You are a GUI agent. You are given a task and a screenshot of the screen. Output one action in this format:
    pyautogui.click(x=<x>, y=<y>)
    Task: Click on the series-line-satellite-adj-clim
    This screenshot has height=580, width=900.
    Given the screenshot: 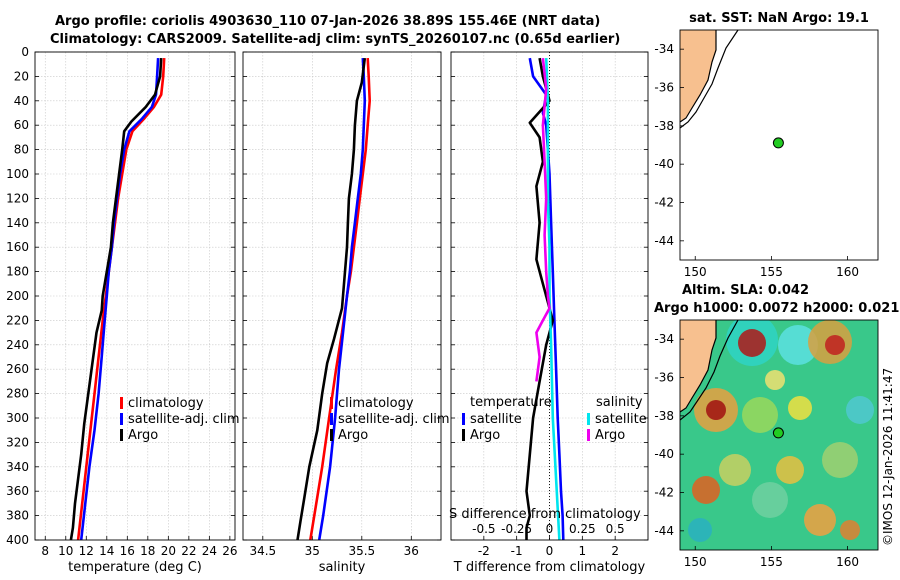 What is the action you would take?
    pyautogui.click(x=342, y=299)
    